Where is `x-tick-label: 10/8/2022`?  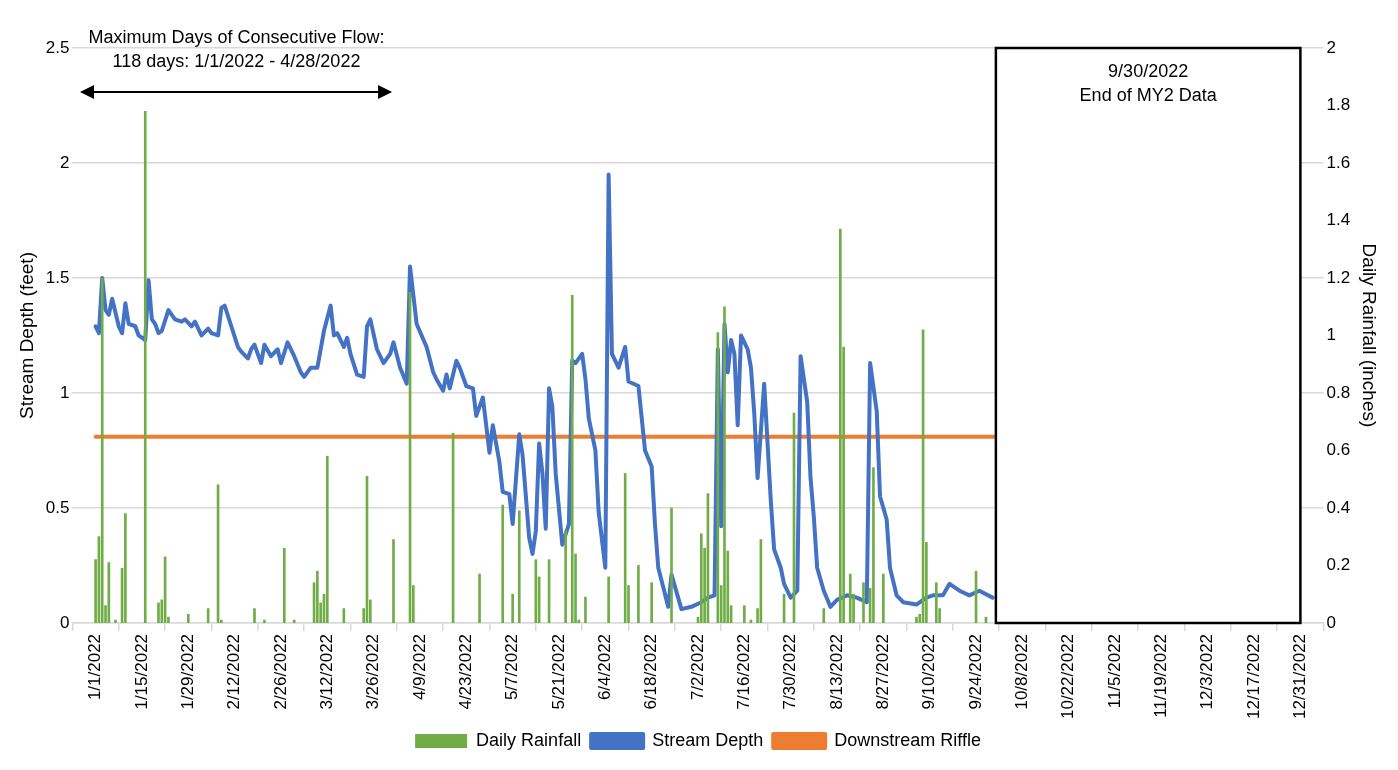
x-tick-label: 10/8/2022 is located at coordinates (1022, 671).